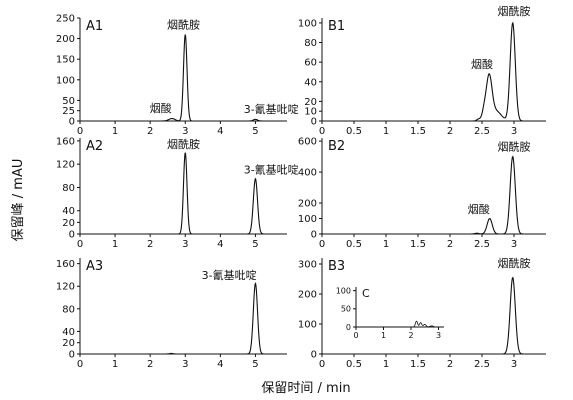 Image resolution: width=573 pixels, height=400 pixels. I want to click on y-tick-label: 10, so click(310, 112).